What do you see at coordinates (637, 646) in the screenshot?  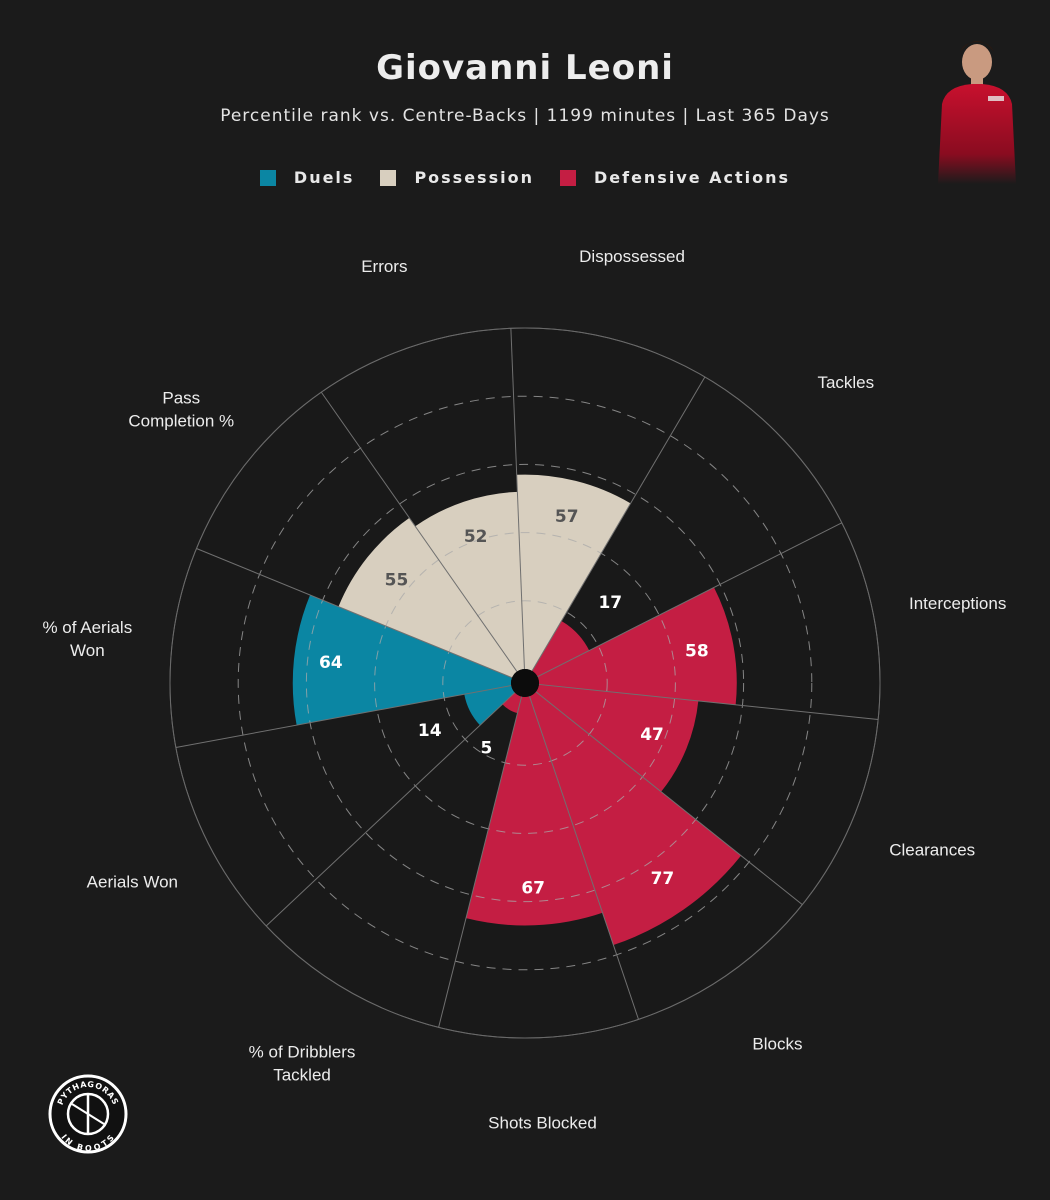 I see `bar-interceptions` at bounding box center [637, 646].